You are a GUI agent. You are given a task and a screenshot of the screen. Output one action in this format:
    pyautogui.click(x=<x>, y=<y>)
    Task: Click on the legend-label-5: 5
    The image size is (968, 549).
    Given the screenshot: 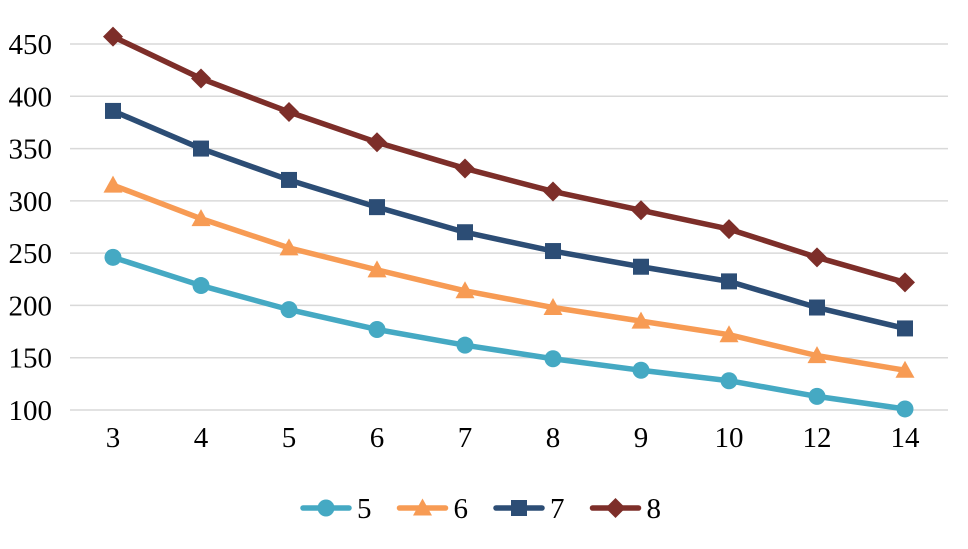 What is the action you would take?
    pyautogui.click(x=364, y=509)
    